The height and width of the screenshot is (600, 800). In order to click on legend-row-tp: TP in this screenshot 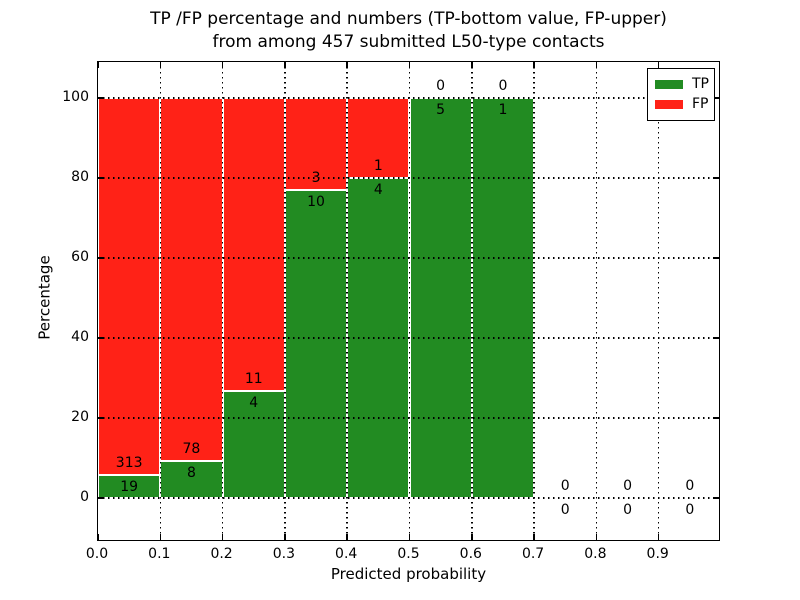, I will do `click(682, 84)`.